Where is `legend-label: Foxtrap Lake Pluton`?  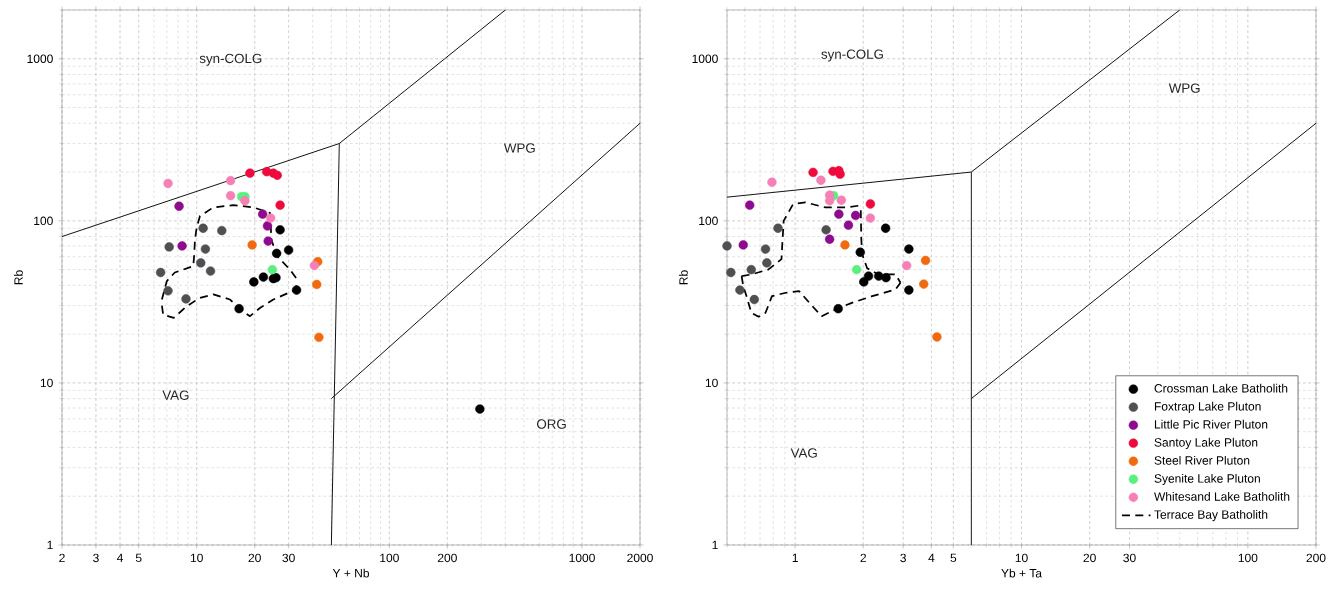
legend-label: Foxtrap Lake Pluton is located at coordinates (1207, 407).